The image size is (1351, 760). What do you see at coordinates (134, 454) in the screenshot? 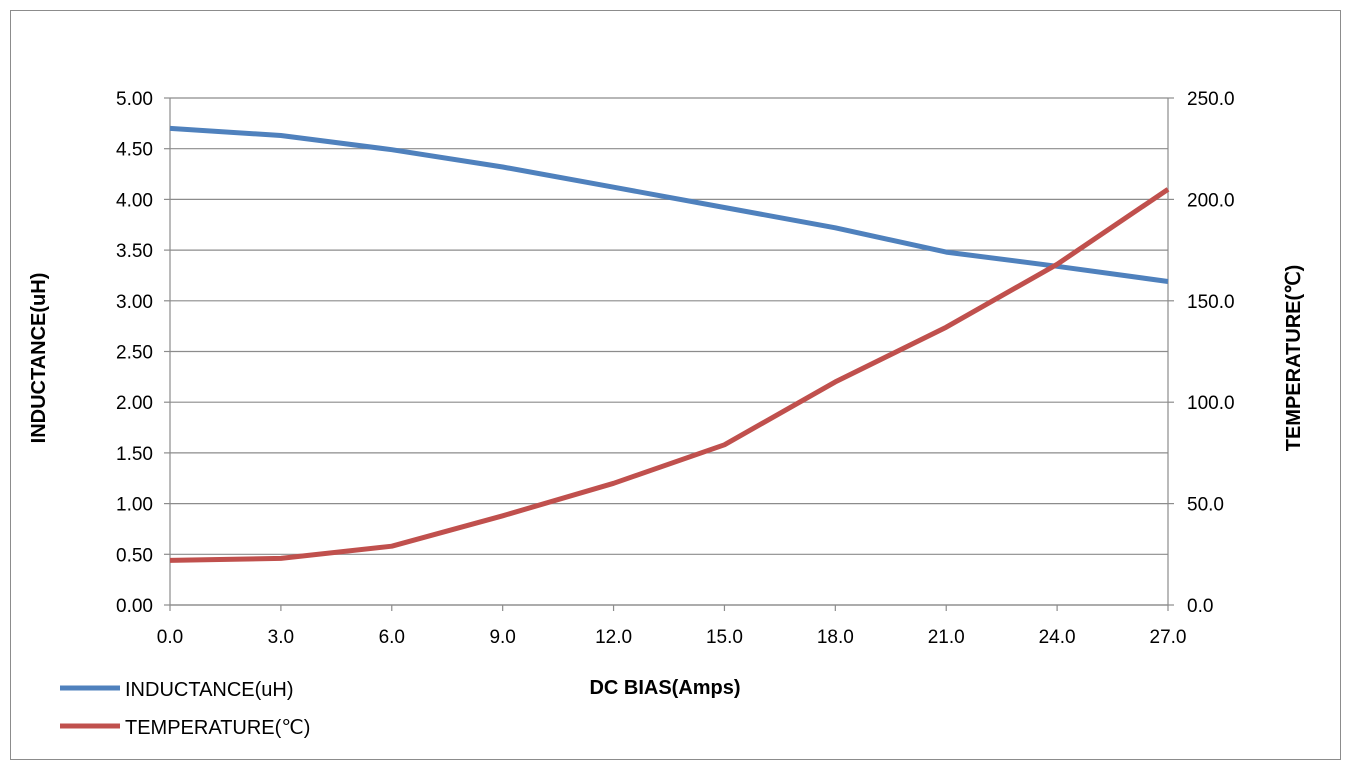
I see `y-tick-label: 1.50` at bounding box center [134, 454].